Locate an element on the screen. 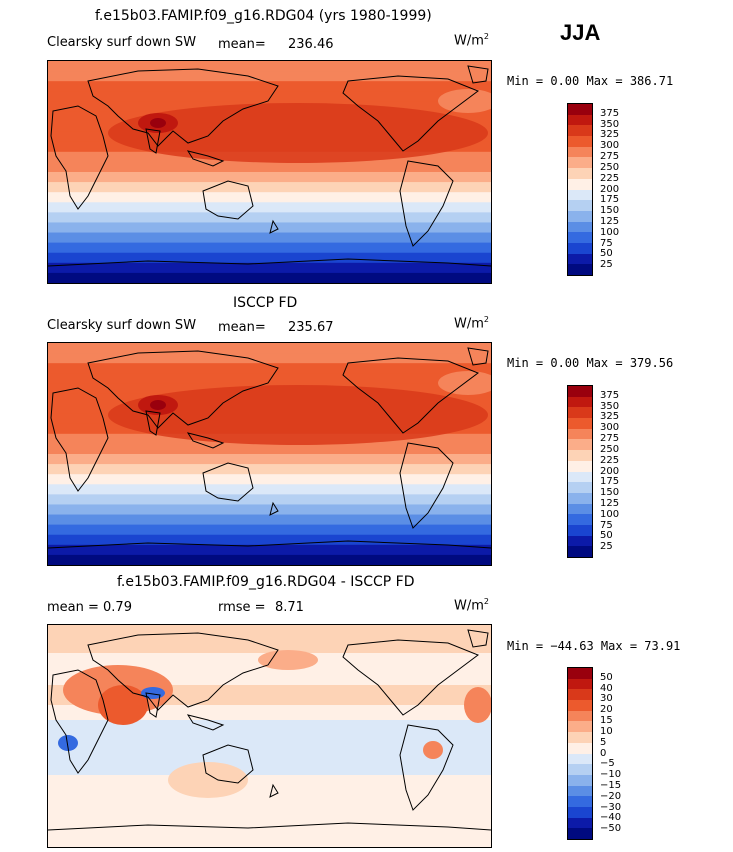 This screenshot has height=852, width=733. colorbar-tick-label: 30 is located at coordinates (606, 699).